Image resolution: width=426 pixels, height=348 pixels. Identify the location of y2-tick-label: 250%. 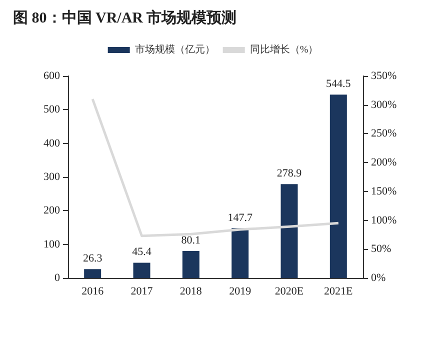
(384, 134).